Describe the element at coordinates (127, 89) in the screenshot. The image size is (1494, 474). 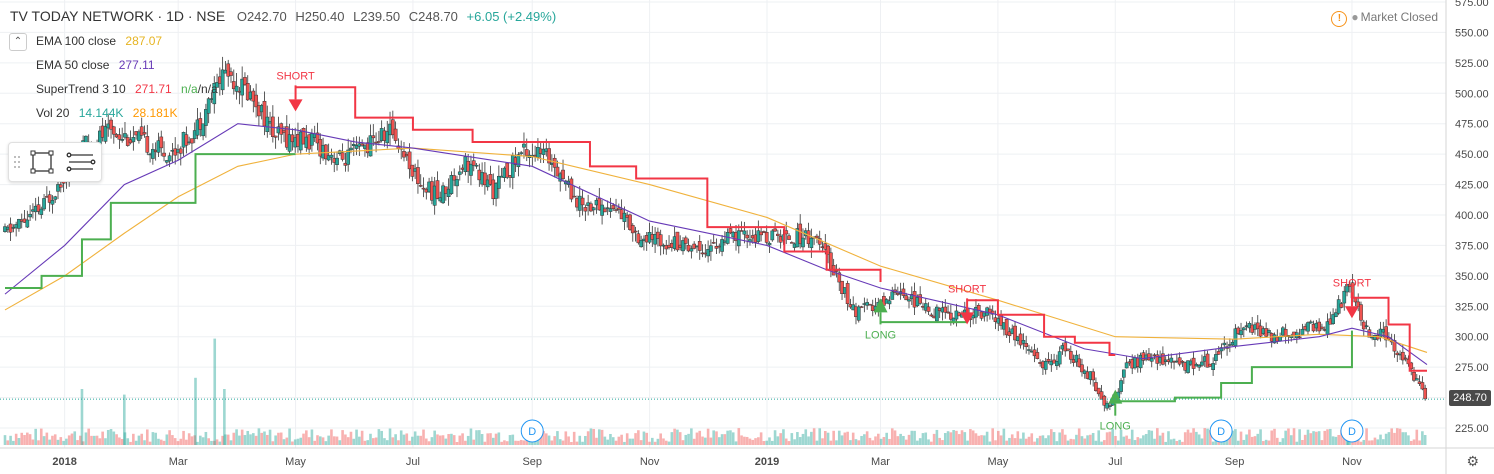
I see `indicator-supertrend: SuperTrend 3 10 271.71 n/a/n/a` at that location.